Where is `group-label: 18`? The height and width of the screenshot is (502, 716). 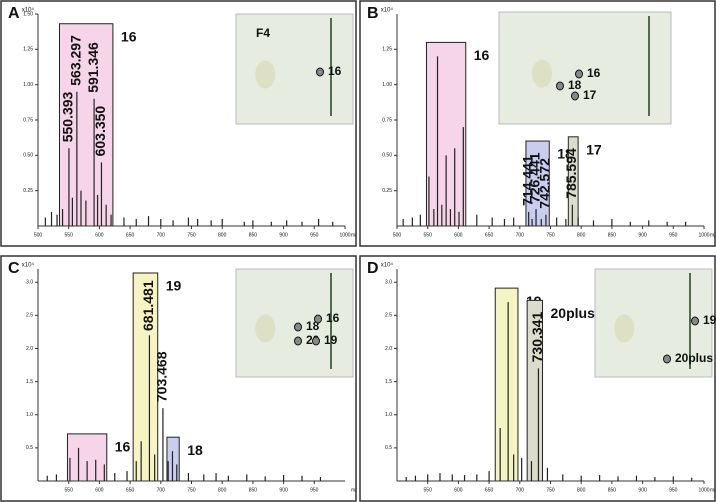
group-label: 18 is located at coordinates (195, 450).